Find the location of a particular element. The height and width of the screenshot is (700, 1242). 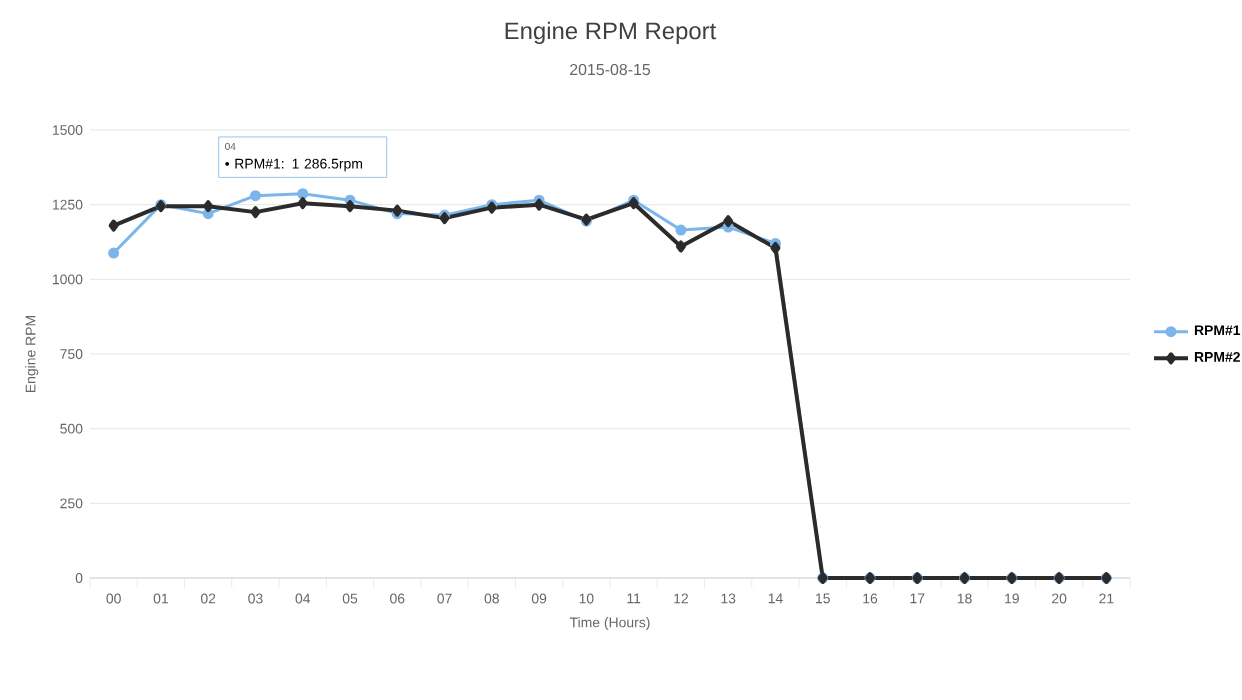

chart-title: Engine RPM Report is located at coordinates (611, 33).